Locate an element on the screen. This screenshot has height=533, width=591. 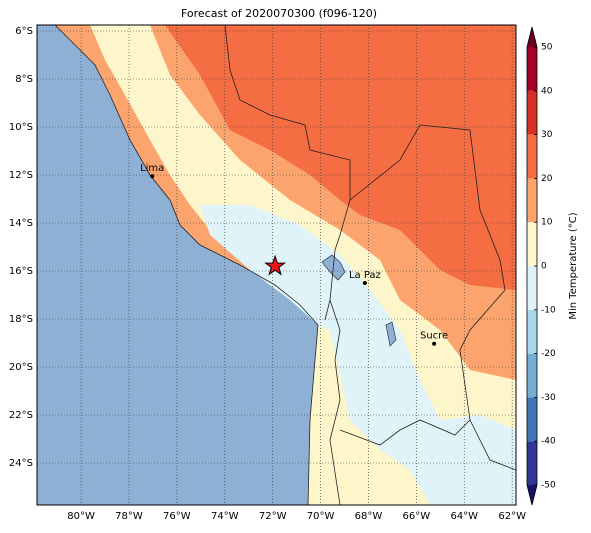
colorbar-tick-label: 50 is located at coordinates (547, 48).